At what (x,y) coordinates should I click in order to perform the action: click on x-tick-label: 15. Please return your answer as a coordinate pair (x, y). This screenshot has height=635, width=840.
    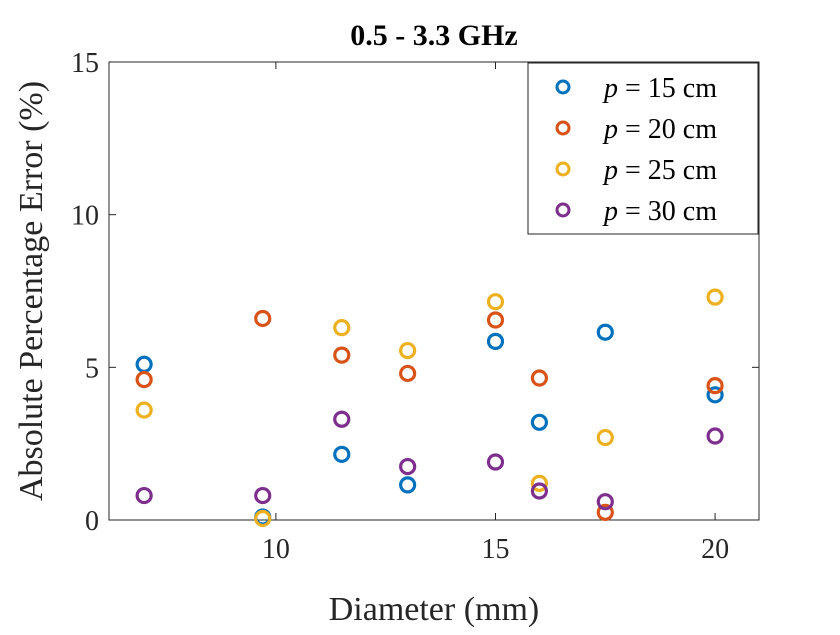
    Looking at the image, I should click on (495, 549).